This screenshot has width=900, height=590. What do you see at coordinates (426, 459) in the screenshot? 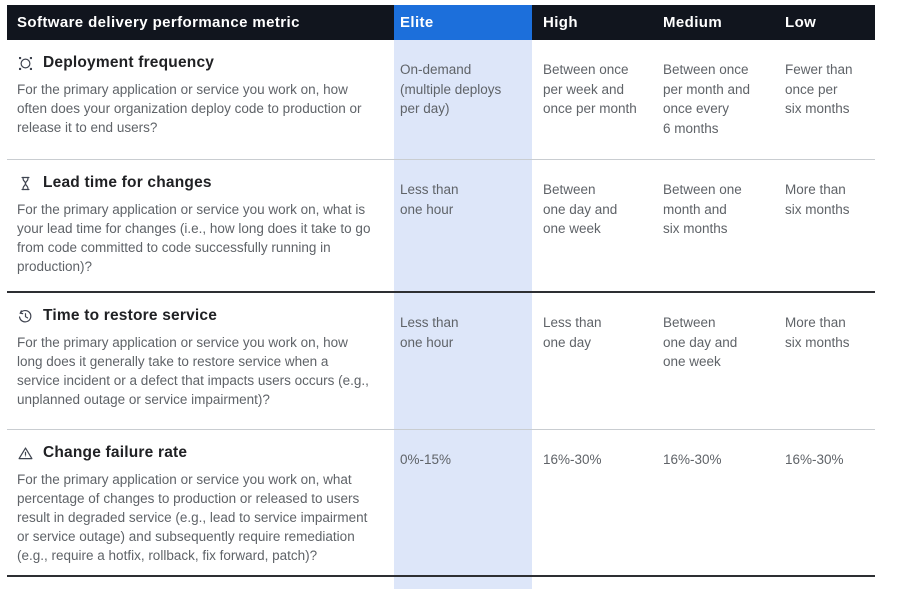
I see `elite-value: 0%-15%` at bounding box center [426, 459].